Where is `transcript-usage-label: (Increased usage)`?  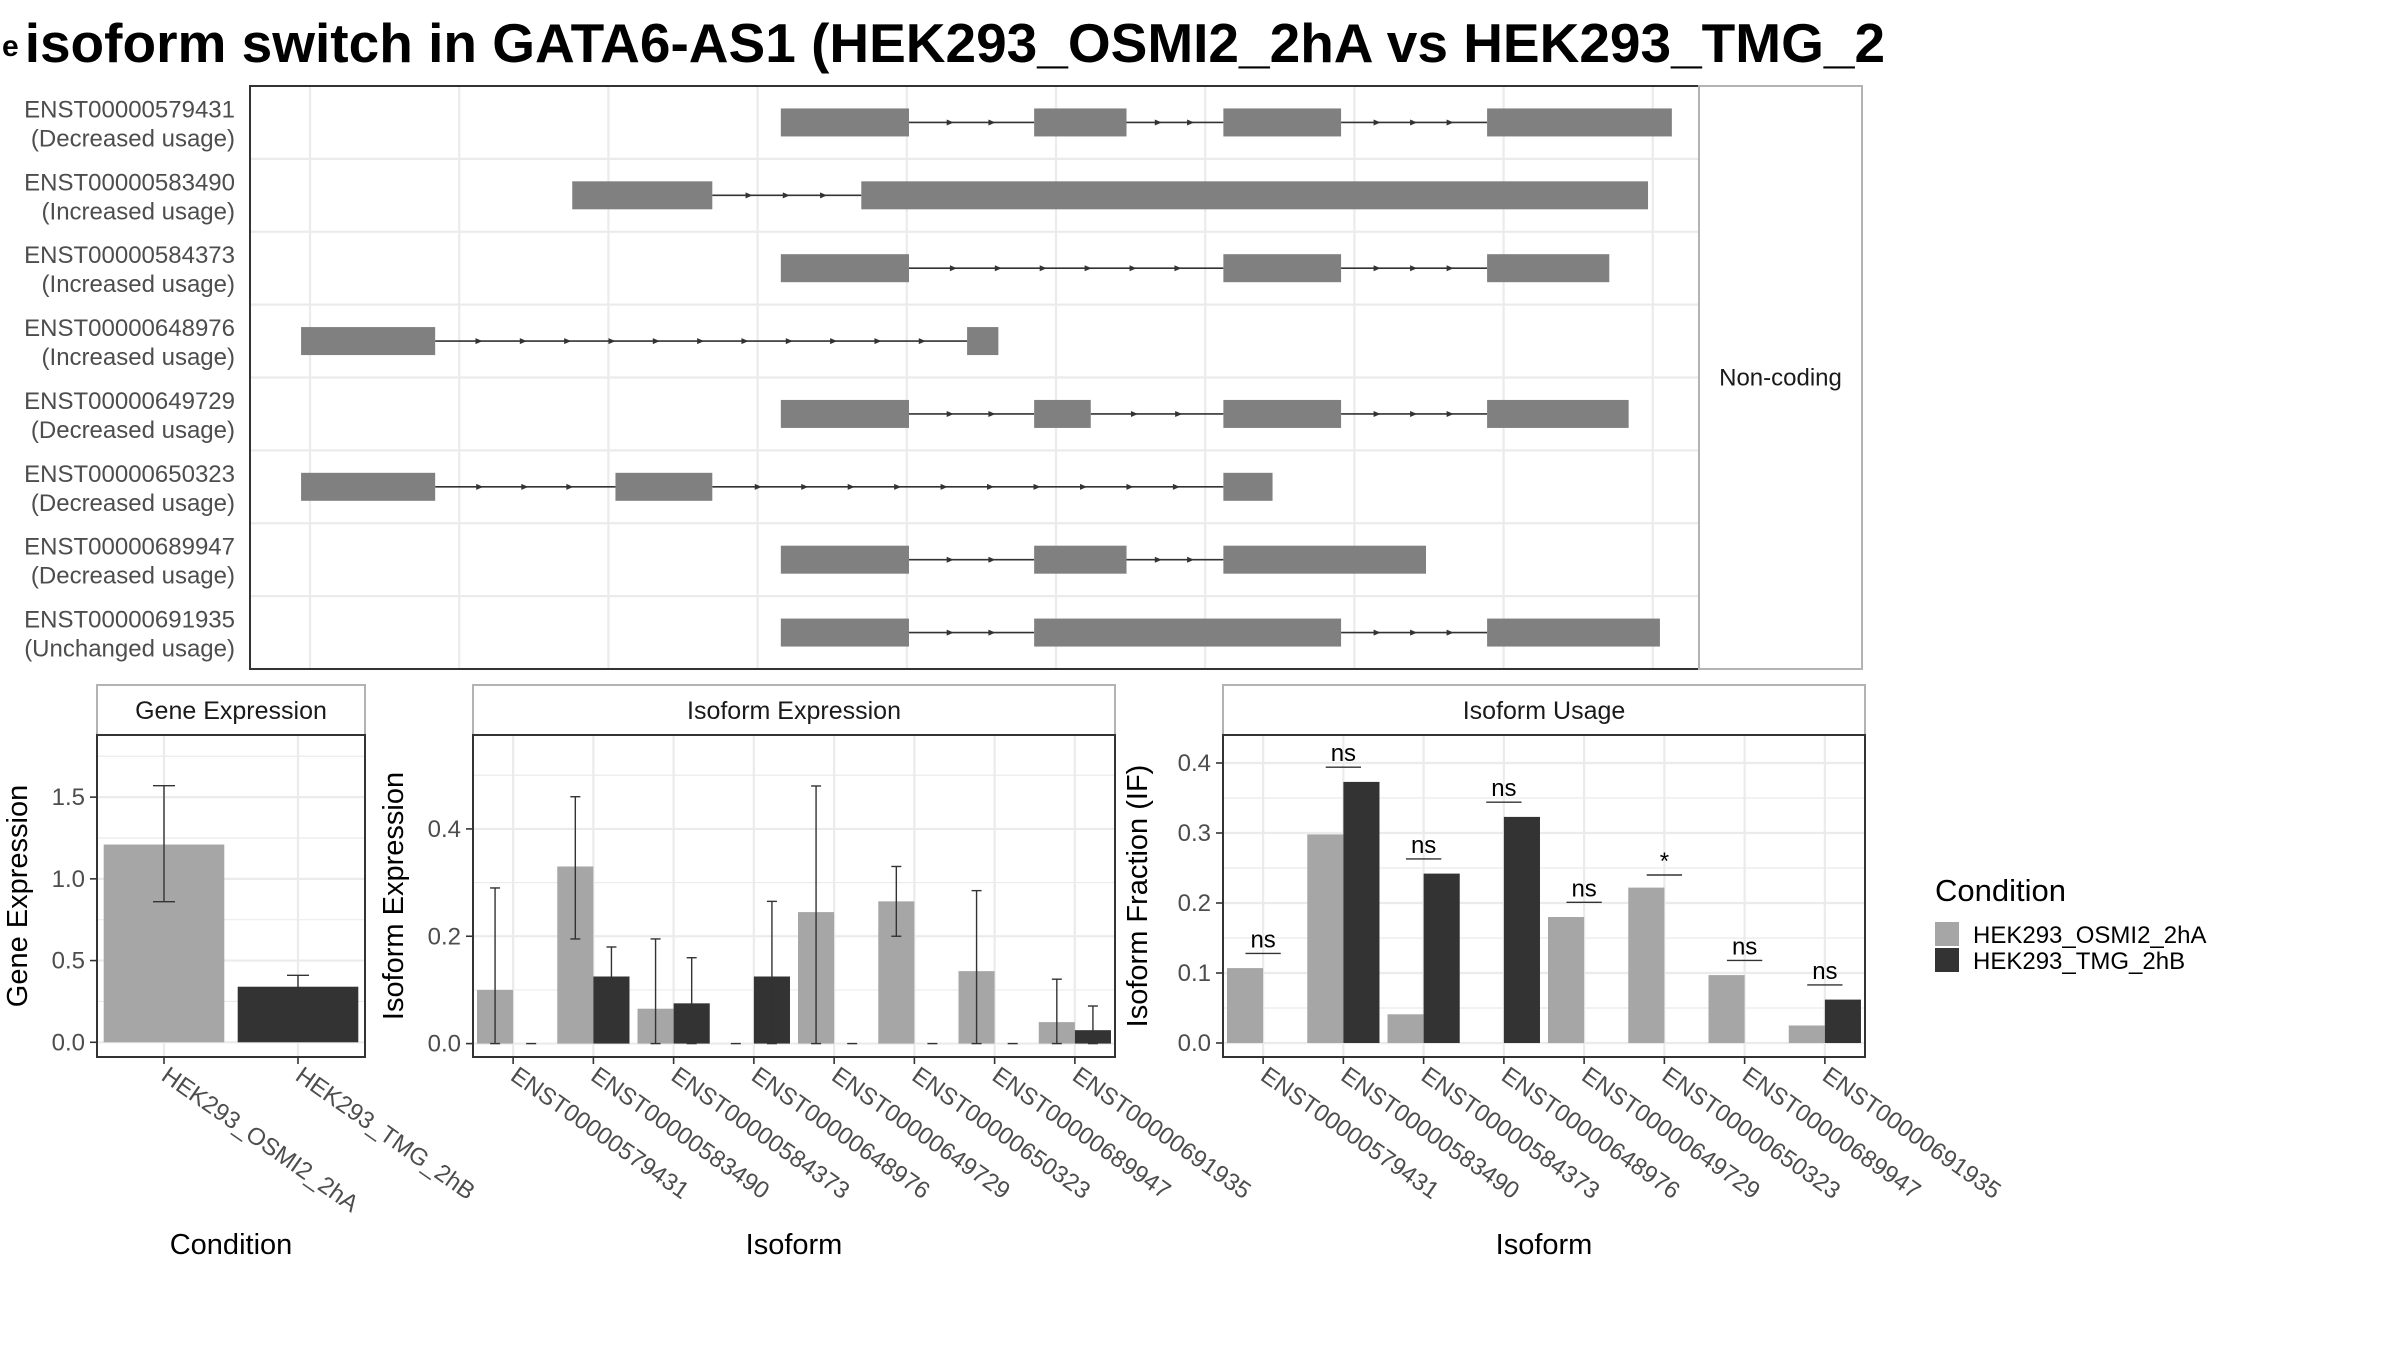
transcript-usage-label: (Increased usage) is located at coordinates (138, 284).